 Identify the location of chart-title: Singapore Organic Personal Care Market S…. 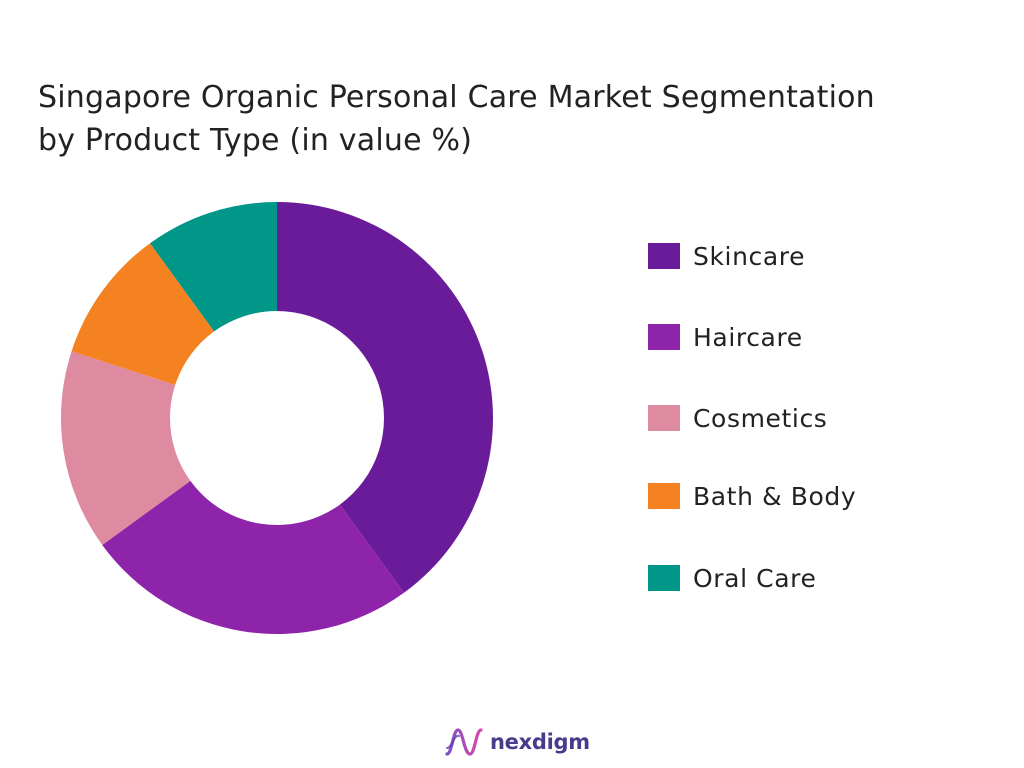
(508, 119).